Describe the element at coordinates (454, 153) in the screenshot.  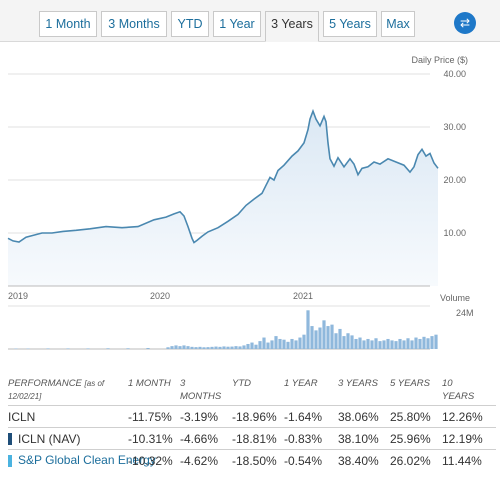
I see `price-y-tick-labels: 40.00 30.00 20.00 10.00` at that location.